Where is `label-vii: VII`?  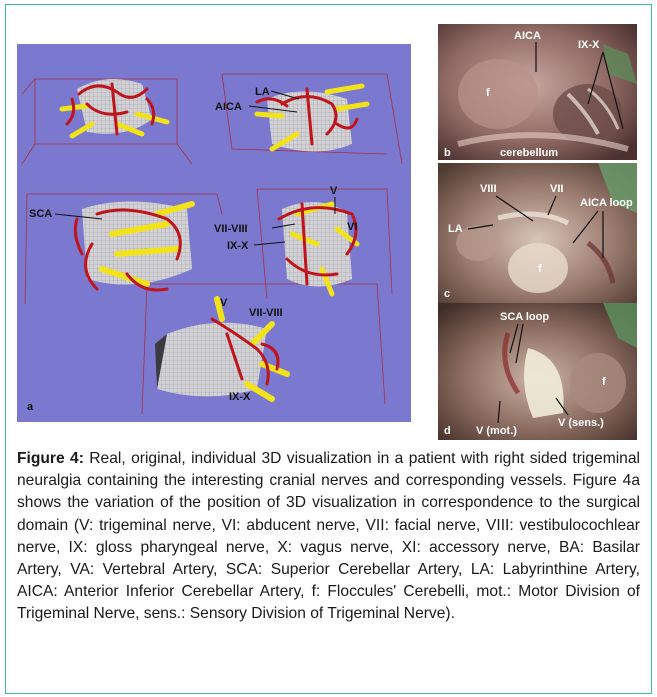
label-vii: VII is located at coordinates (556, 189).